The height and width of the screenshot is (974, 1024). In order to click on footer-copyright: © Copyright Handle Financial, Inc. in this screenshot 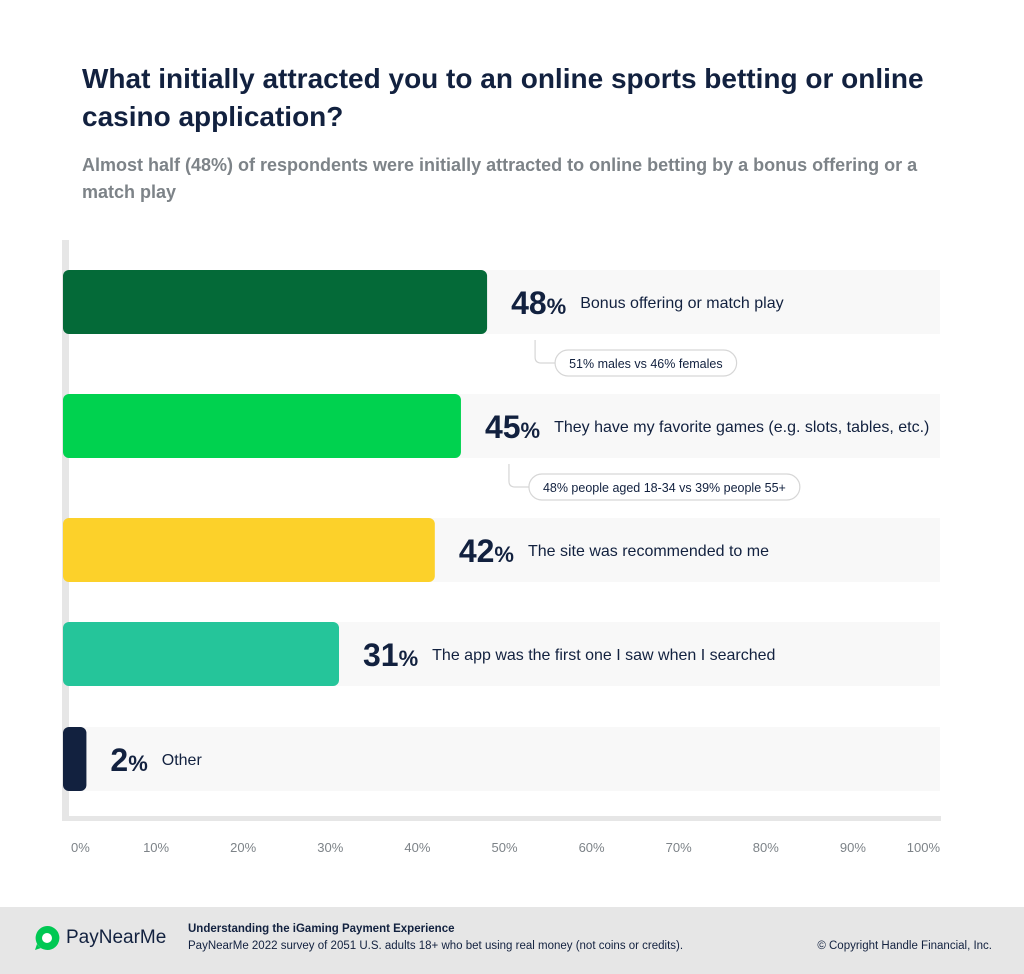, I will do `click(904, 946)`.